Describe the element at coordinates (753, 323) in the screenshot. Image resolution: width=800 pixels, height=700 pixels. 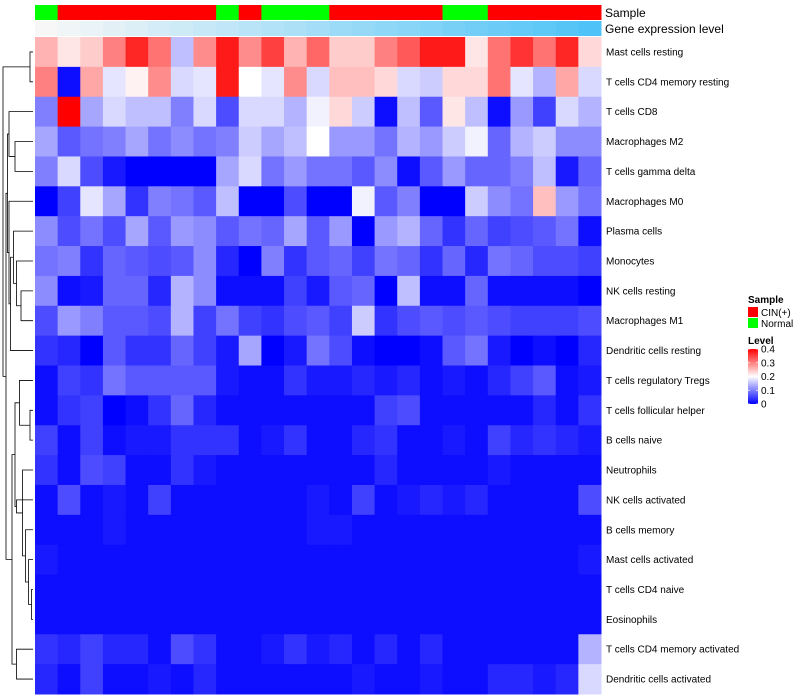
I see `legend-swatch-normal` at that location.